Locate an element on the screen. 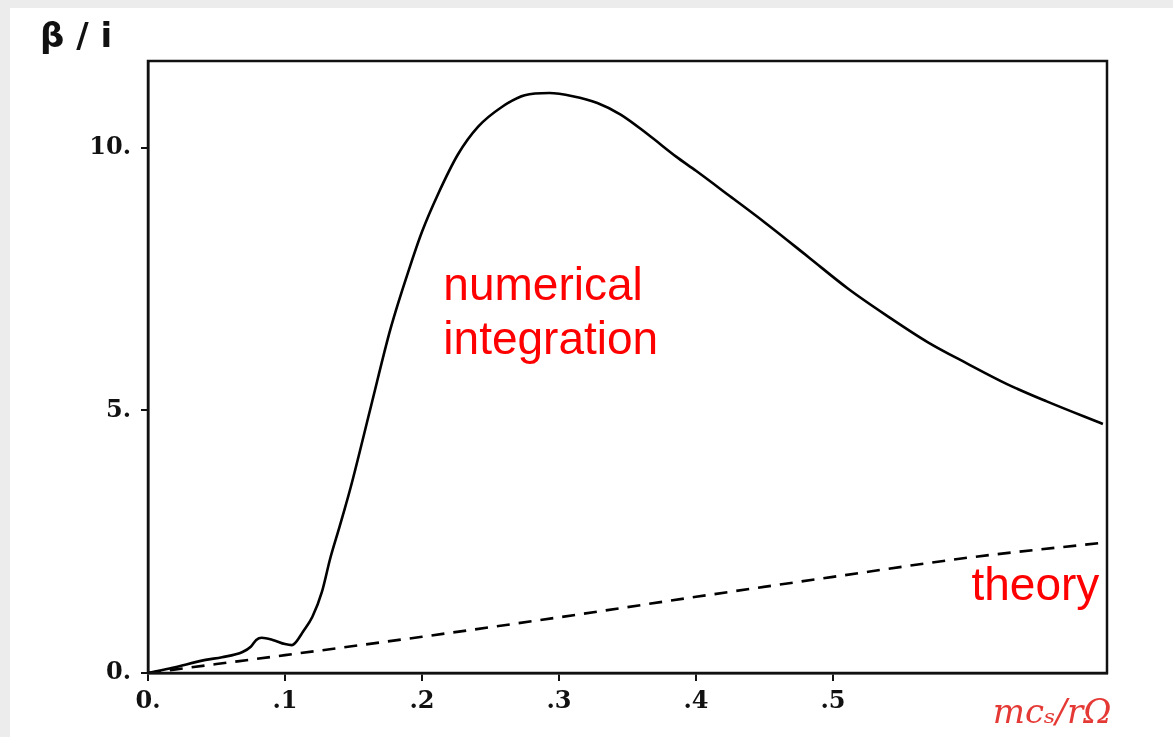  x-axis-title: mcₛ/rΩ is located at coordinates (1052, 711).